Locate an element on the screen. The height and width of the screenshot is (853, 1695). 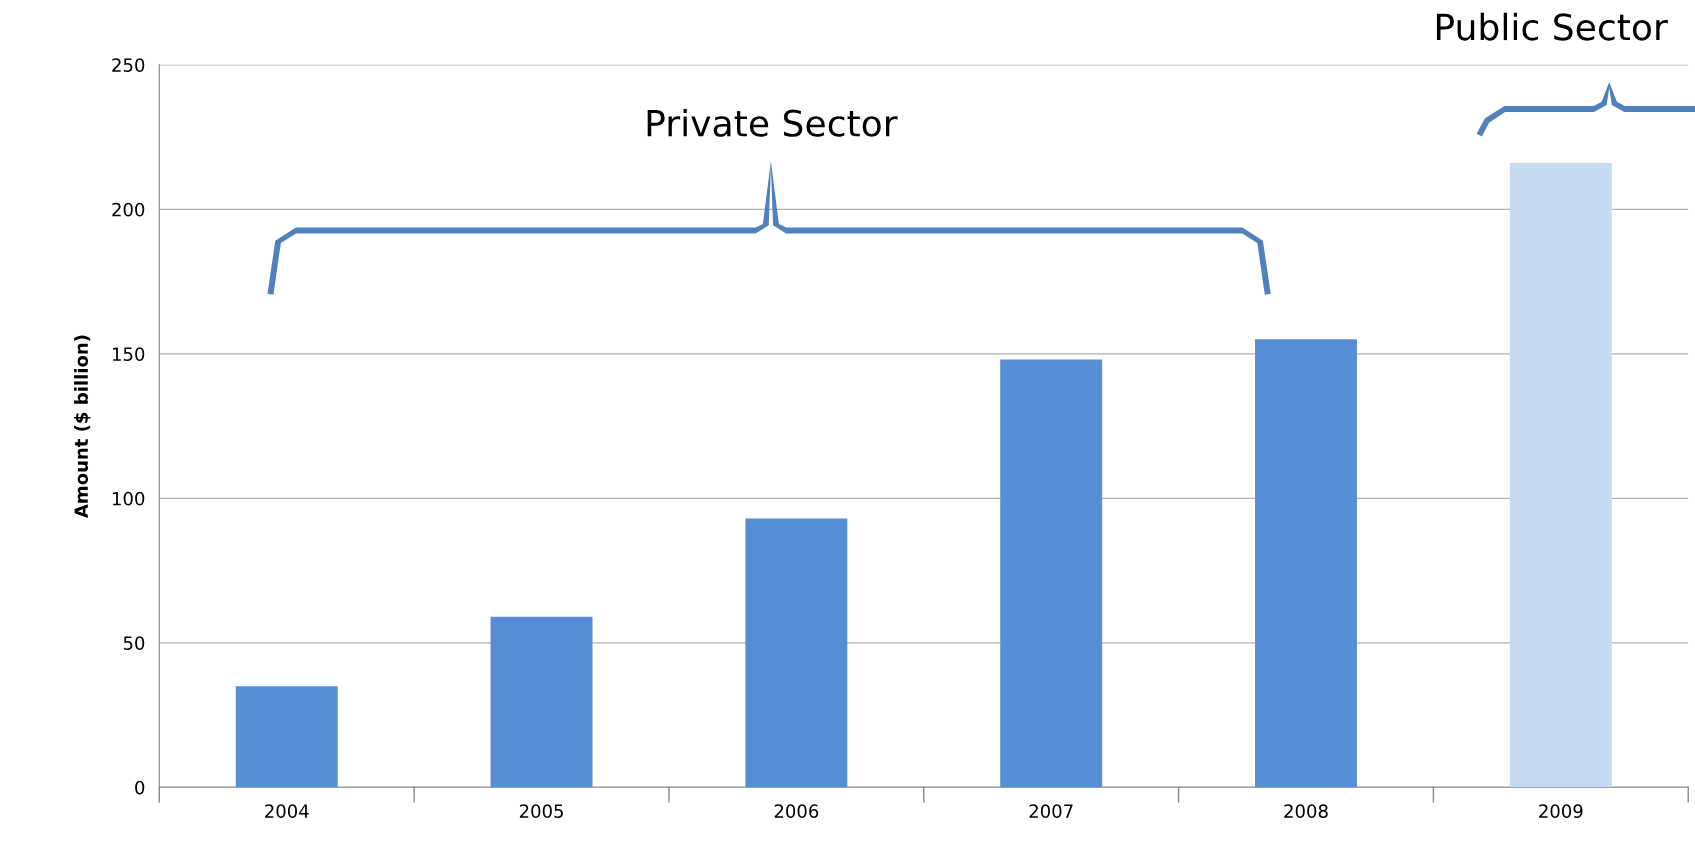
y-axis-title: Amount ($ billion) is located at coordinates (82, 427).